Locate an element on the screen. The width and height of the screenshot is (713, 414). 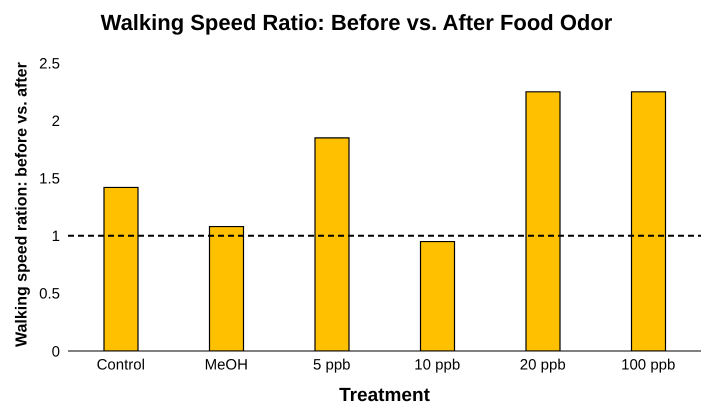
y-tick-label: 0.5 is located at coordinates (49, 294).